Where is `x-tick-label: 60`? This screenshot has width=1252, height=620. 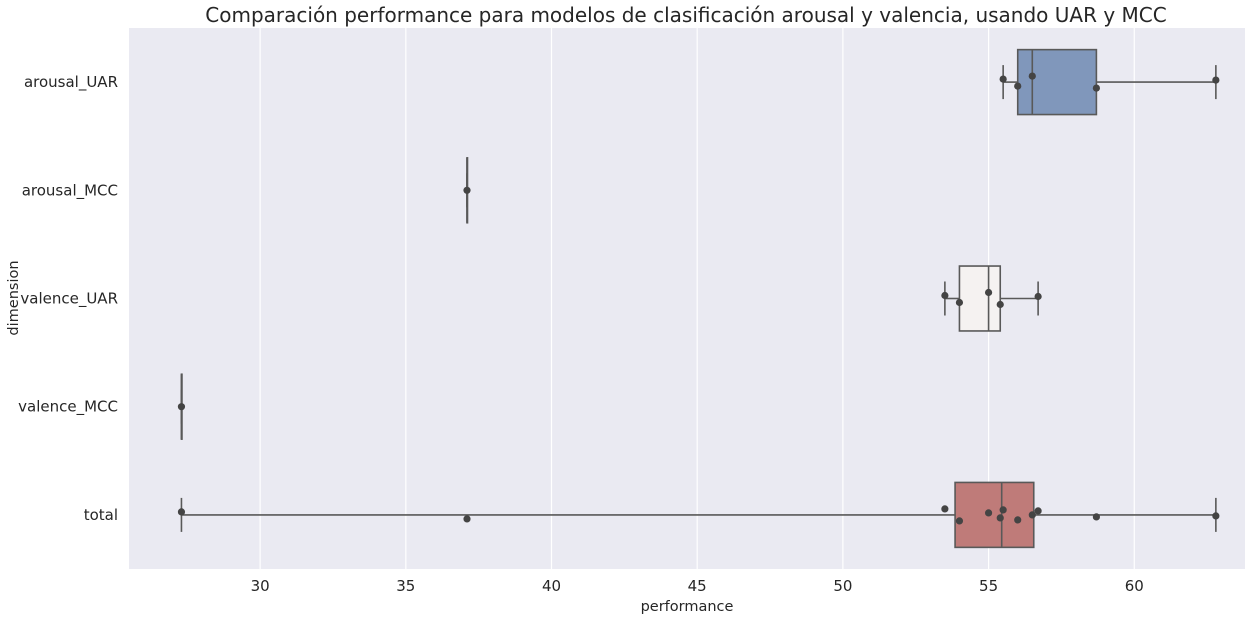 x-tick-label: 60 is located at coordinates (1134, 586).